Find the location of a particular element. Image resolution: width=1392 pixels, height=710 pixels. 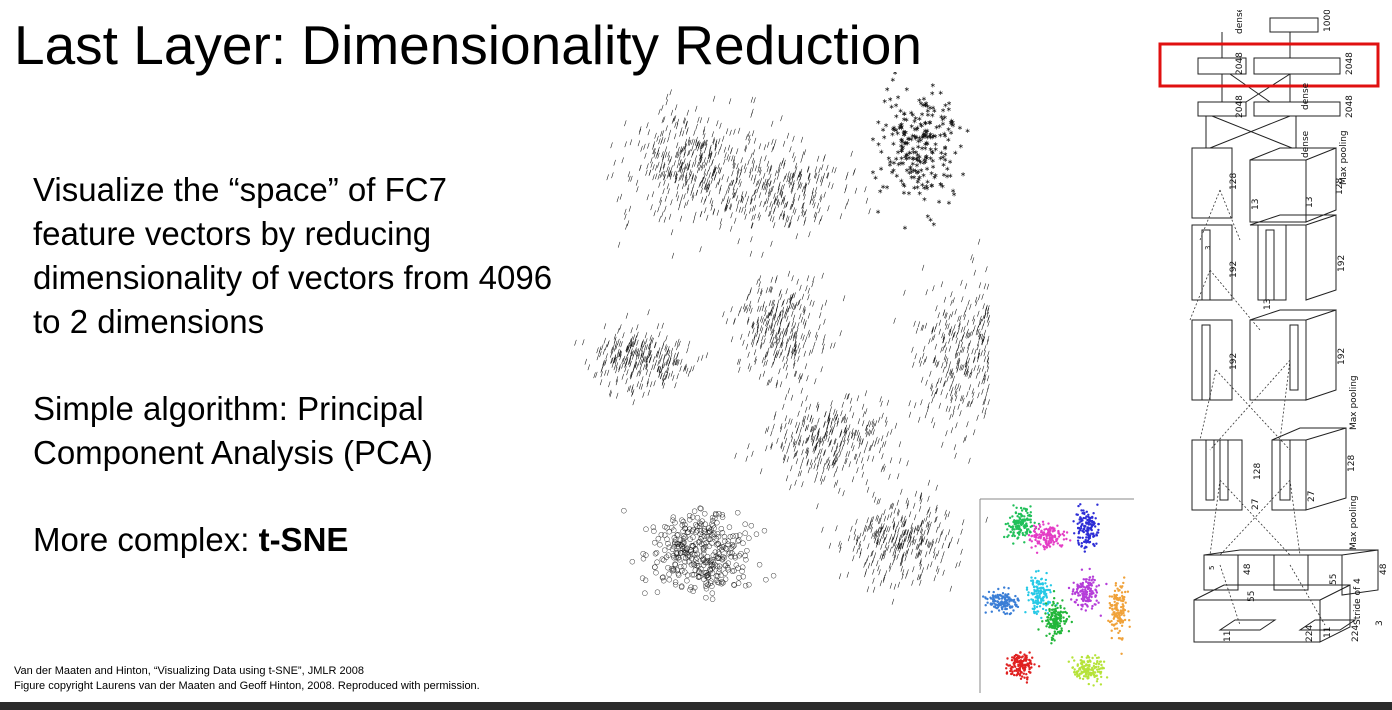

digit-point: ○ is located at coordinates (665, 535).